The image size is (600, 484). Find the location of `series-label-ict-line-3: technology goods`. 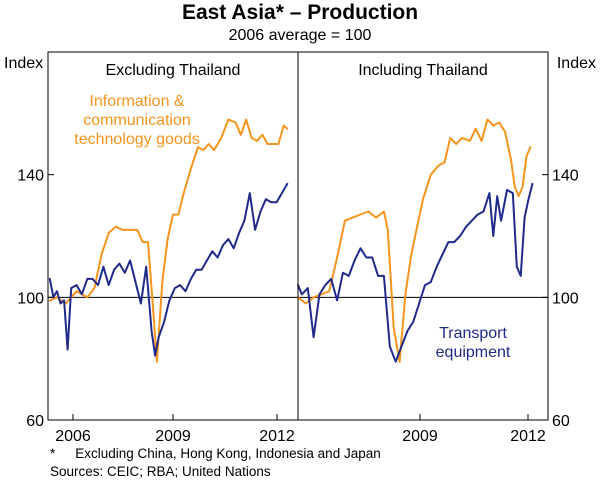

series-label-ict-line-3: technology goods is located at coordinates (136, 139).